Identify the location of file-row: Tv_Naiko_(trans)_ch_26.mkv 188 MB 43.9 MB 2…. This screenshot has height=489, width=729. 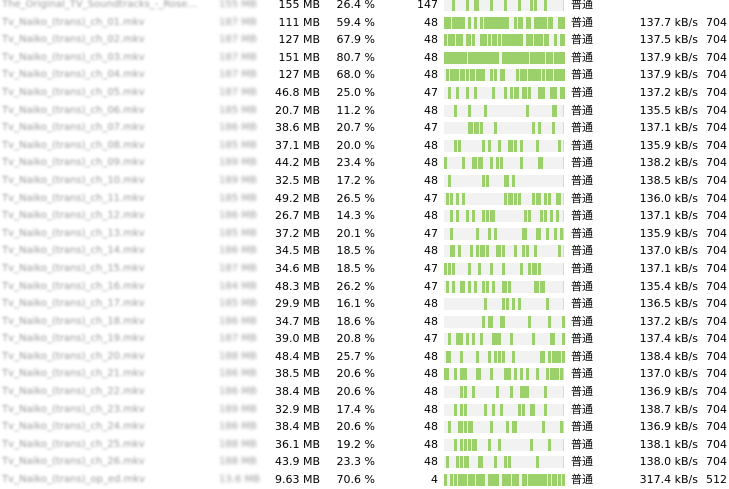
(364, 462).